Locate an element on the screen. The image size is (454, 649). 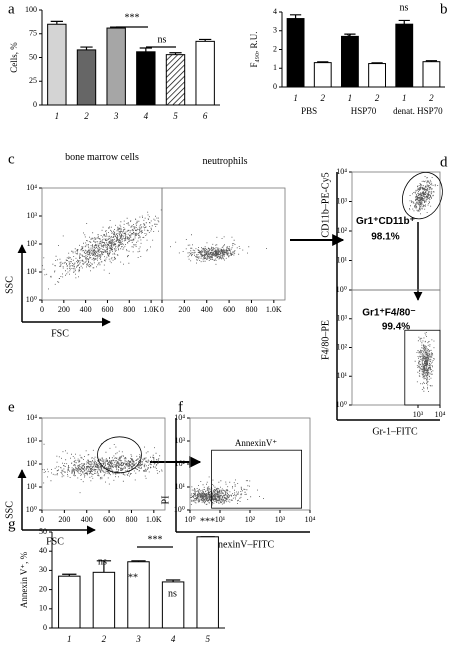
x-tick-label: 0 is located at coordinates (42, 309).